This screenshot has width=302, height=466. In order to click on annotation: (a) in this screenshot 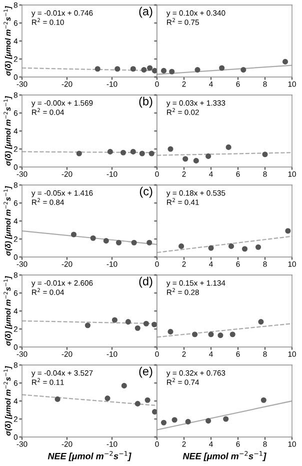, I will do `click(145, 12)`.